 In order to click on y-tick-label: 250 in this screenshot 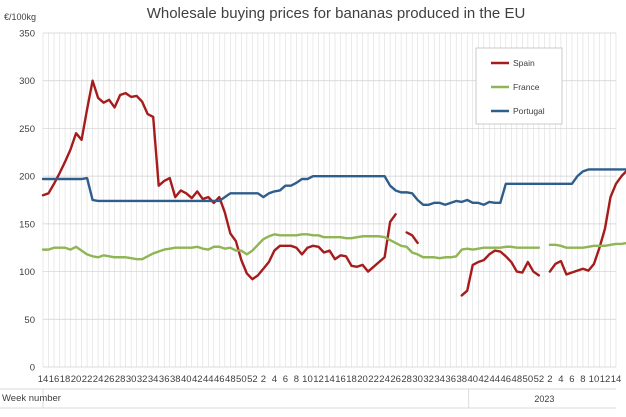, I will do `click(27, 129)`.